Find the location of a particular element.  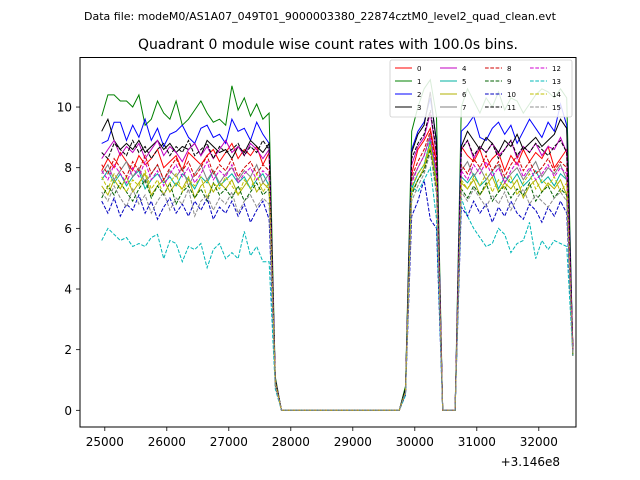

legend-label-1: 1 is located at coordinates (419, 82).